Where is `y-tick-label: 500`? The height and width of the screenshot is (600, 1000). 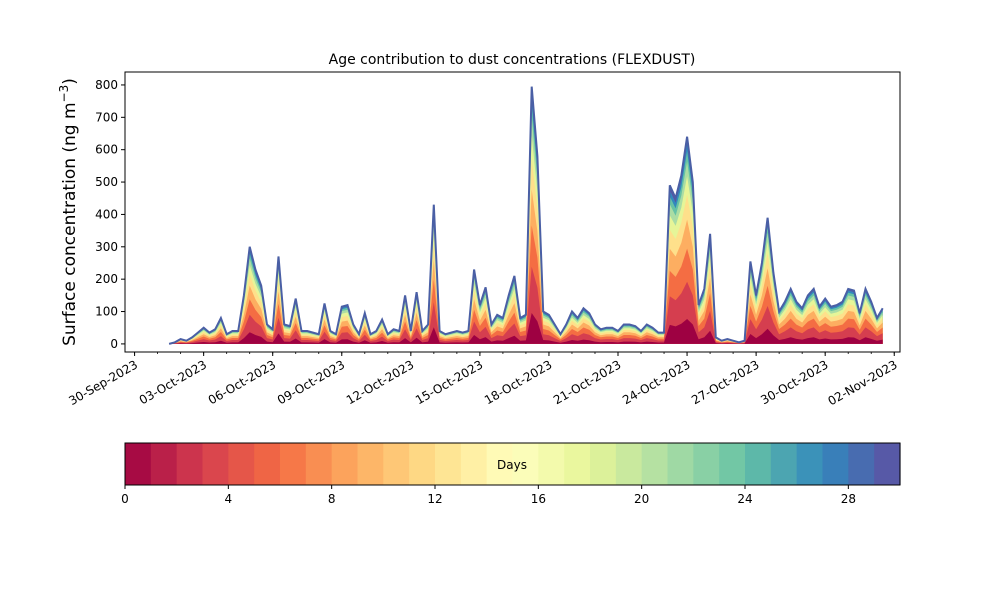 y-tick-label: 500 is located at coordinates (106, 182).